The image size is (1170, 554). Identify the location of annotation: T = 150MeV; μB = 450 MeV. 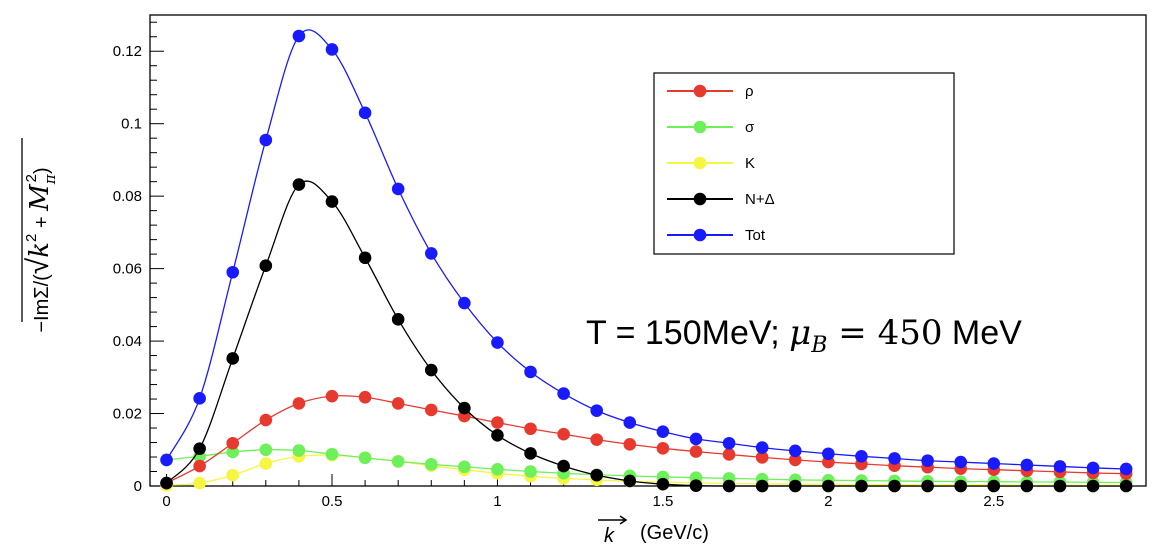
(804, 335).